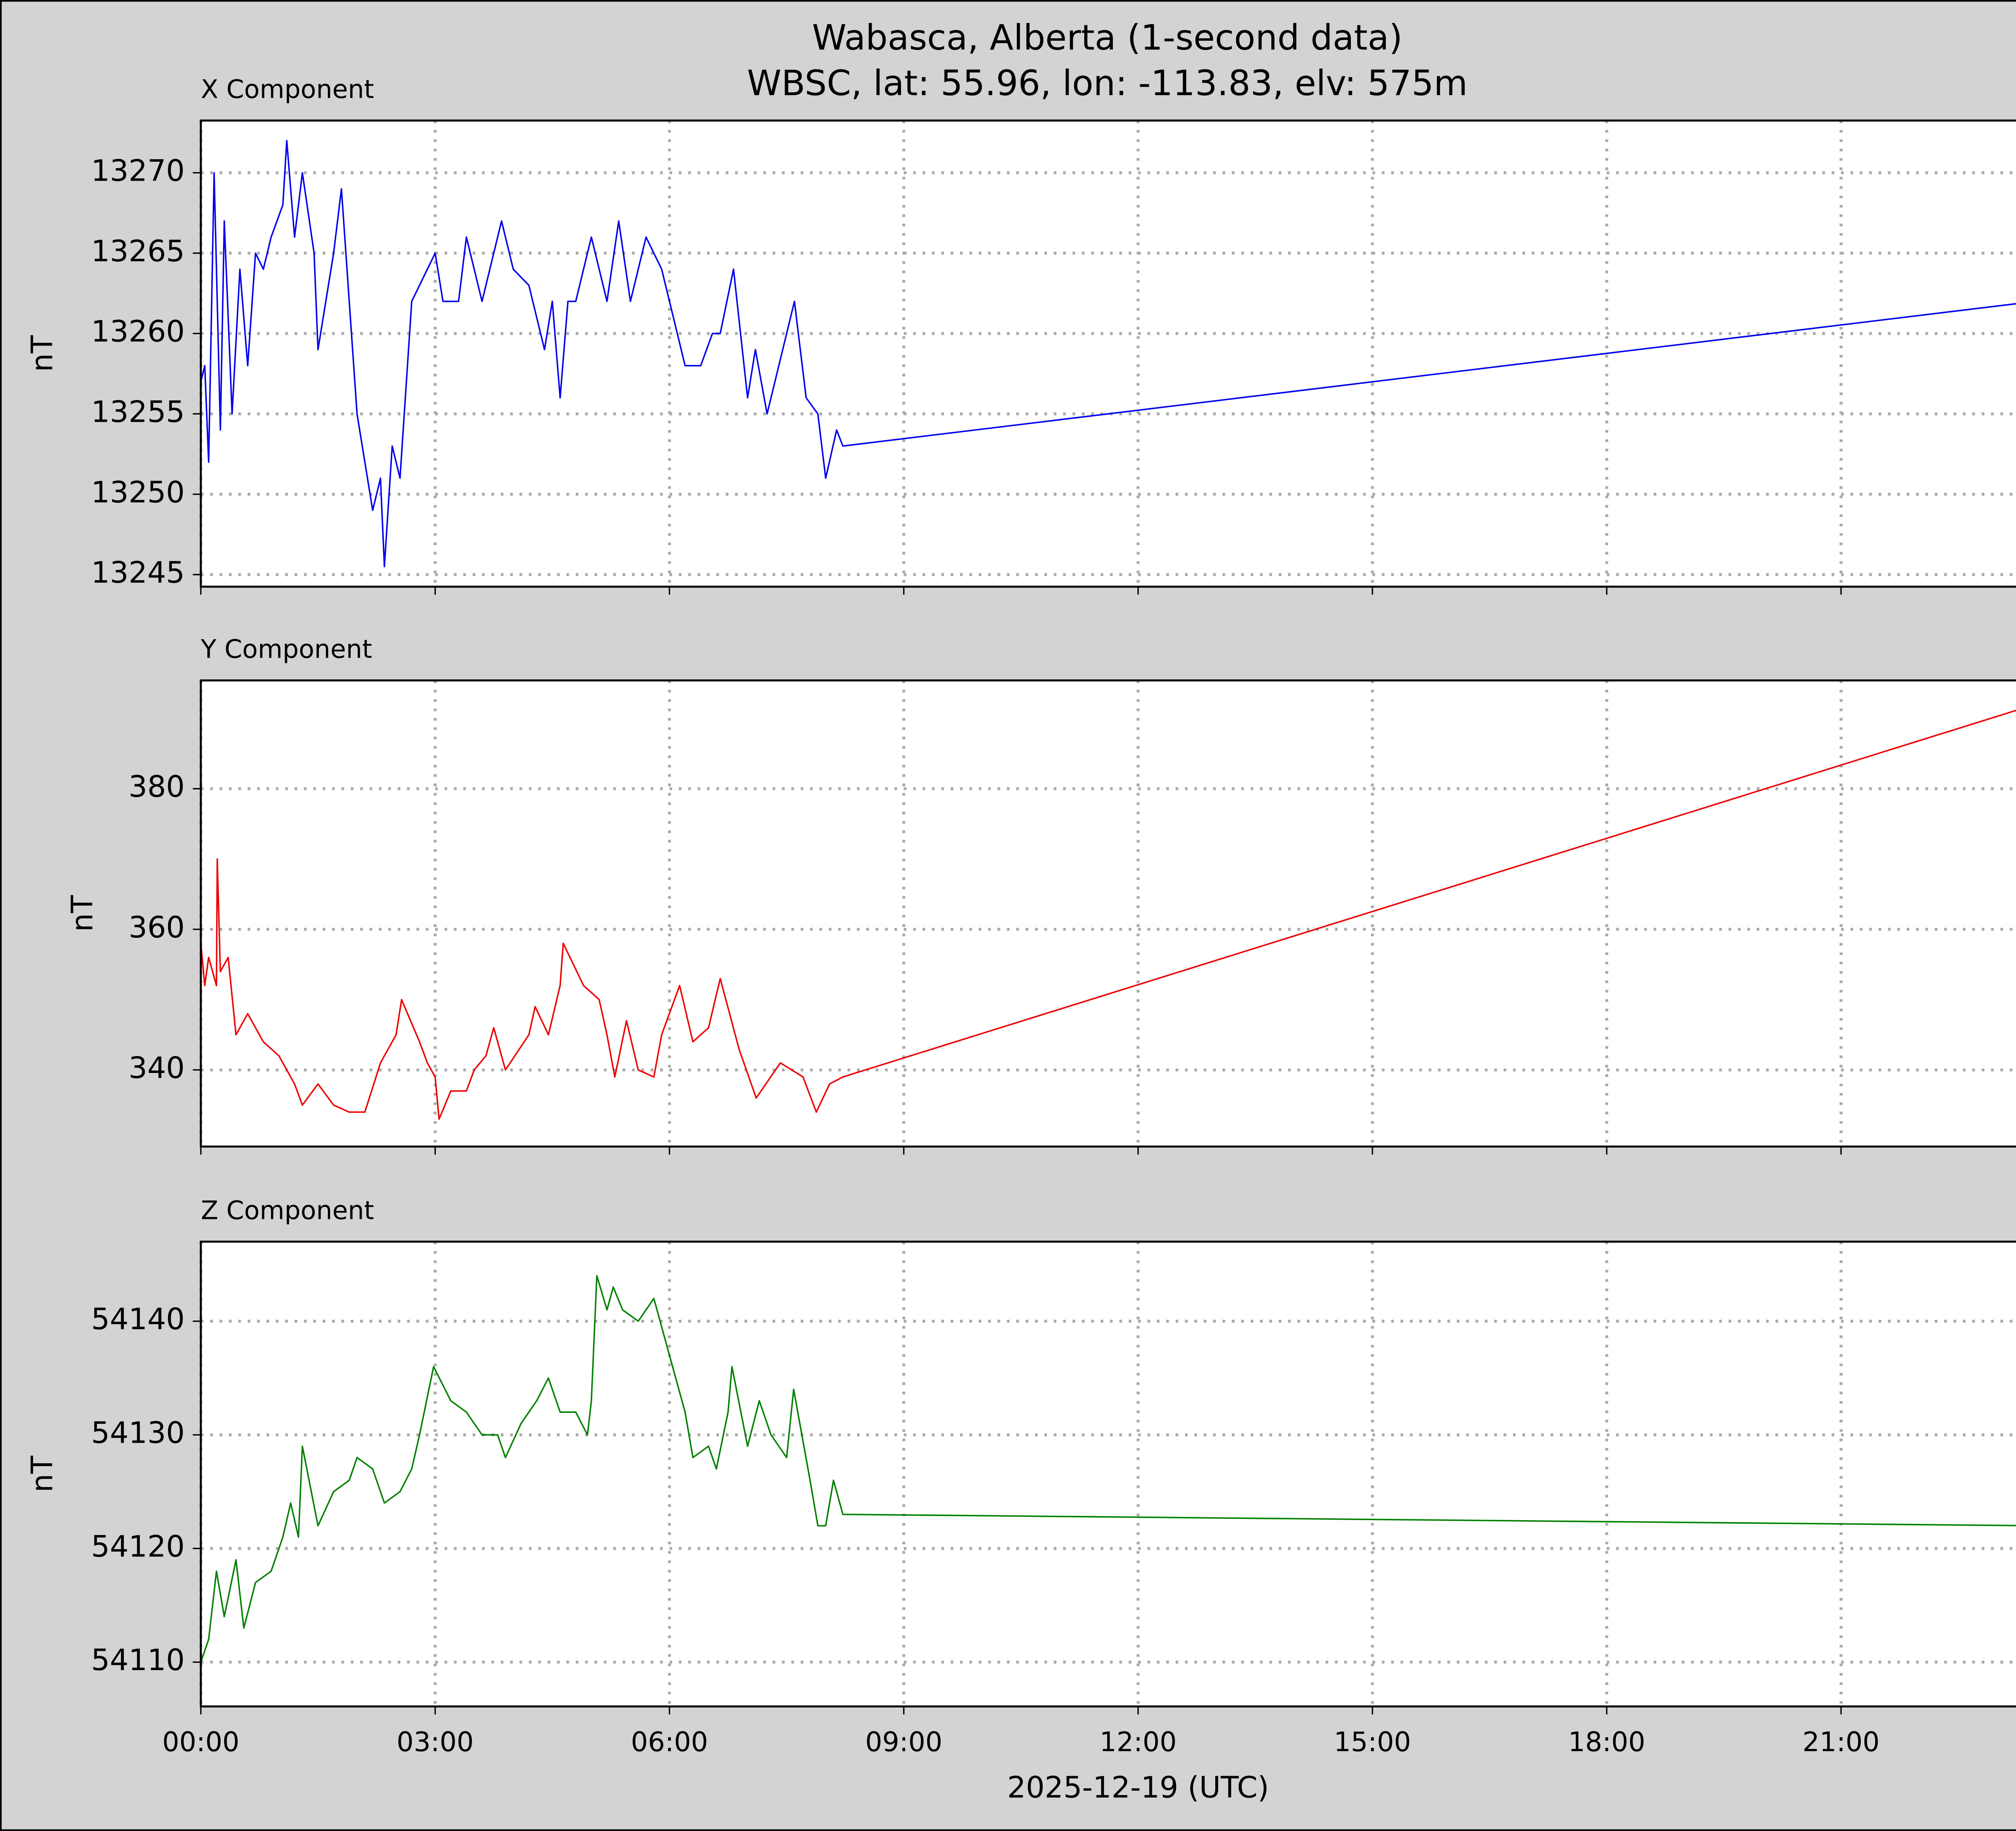 The width and height of the screenshot is (2016, 1831). I want to click on y-tick-label: 13250, so click(138, 492).